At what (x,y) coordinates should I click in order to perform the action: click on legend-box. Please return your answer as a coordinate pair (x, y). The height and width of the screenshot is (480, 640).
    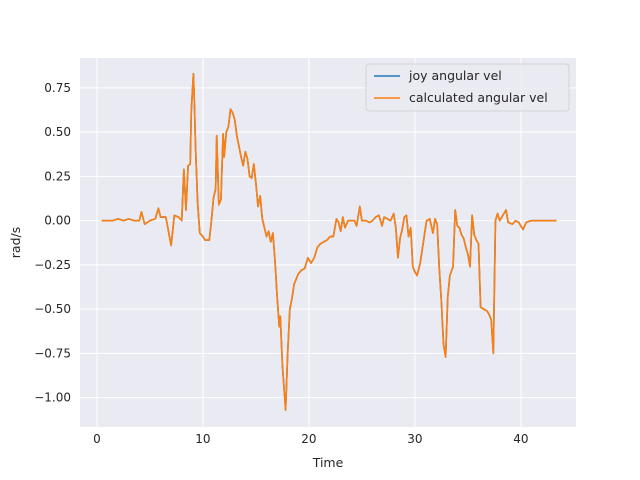
    Looking at the image, I should click on (467, 87).